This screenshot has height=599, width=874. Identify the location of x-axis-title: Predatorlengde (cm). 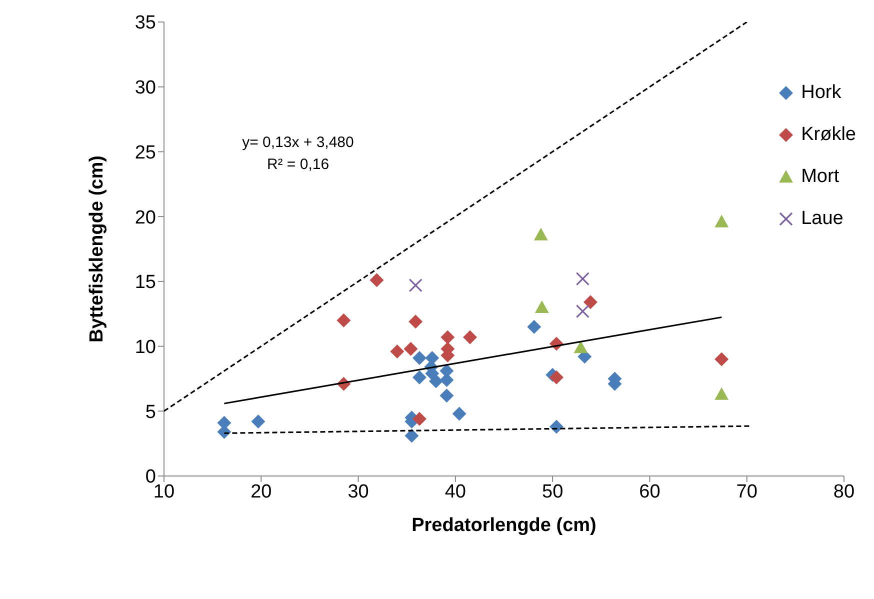
(504, 525).